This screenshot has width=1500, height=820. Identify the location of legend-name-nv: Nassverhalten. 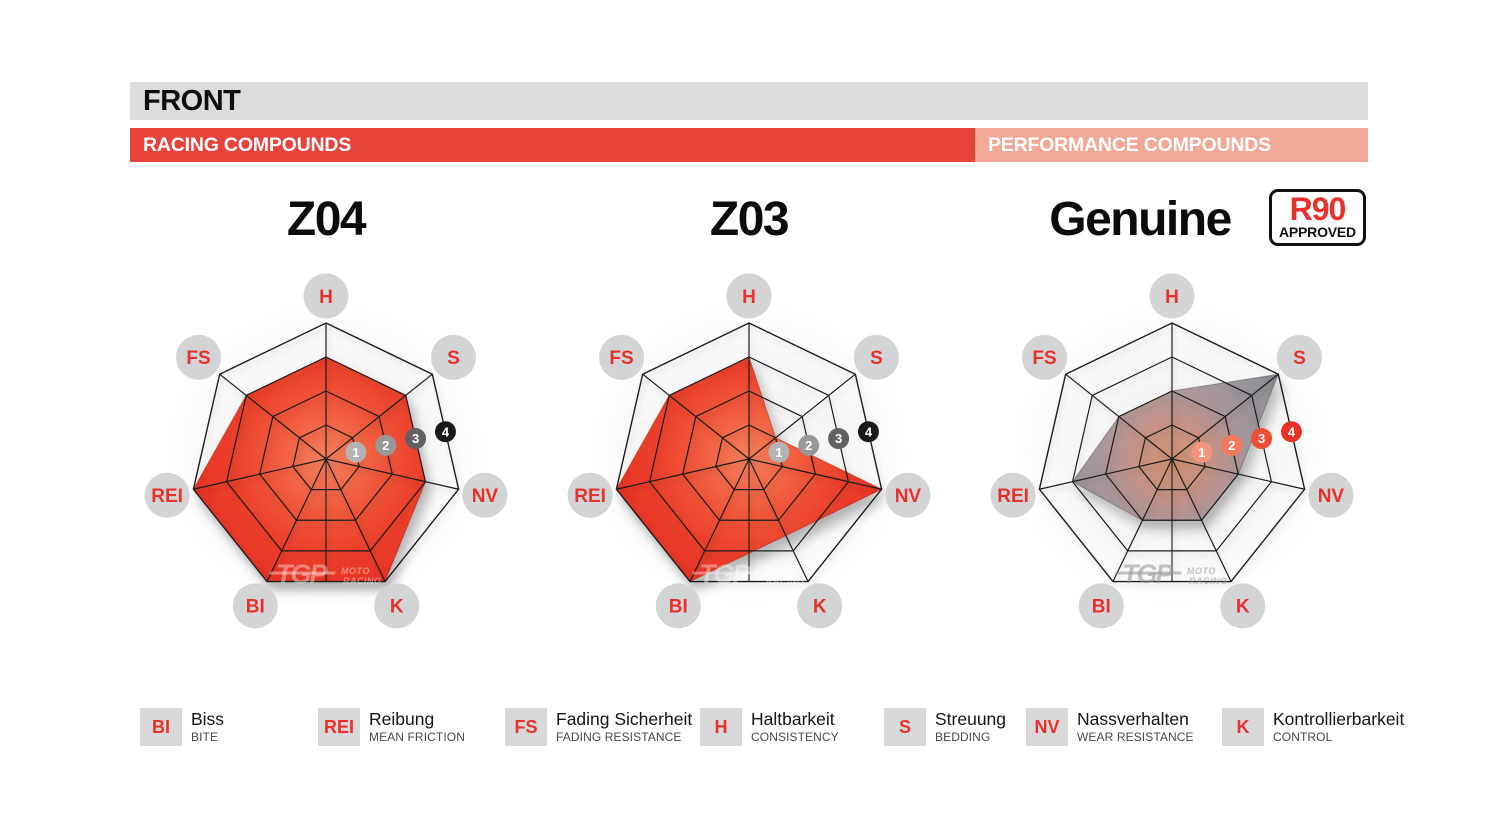
(1133, 719).